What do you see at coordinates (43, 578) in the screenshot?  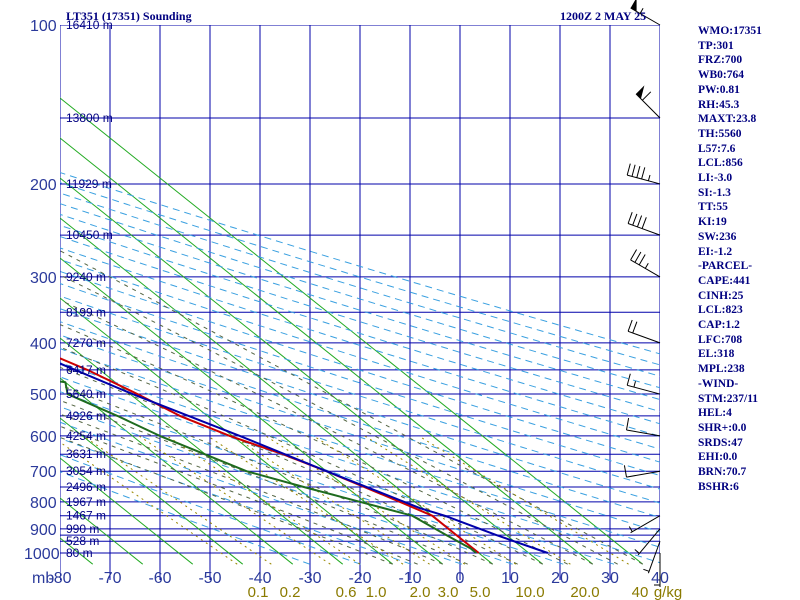 I see `pressure-unit-label: mb` at bounding box center [43, 578].